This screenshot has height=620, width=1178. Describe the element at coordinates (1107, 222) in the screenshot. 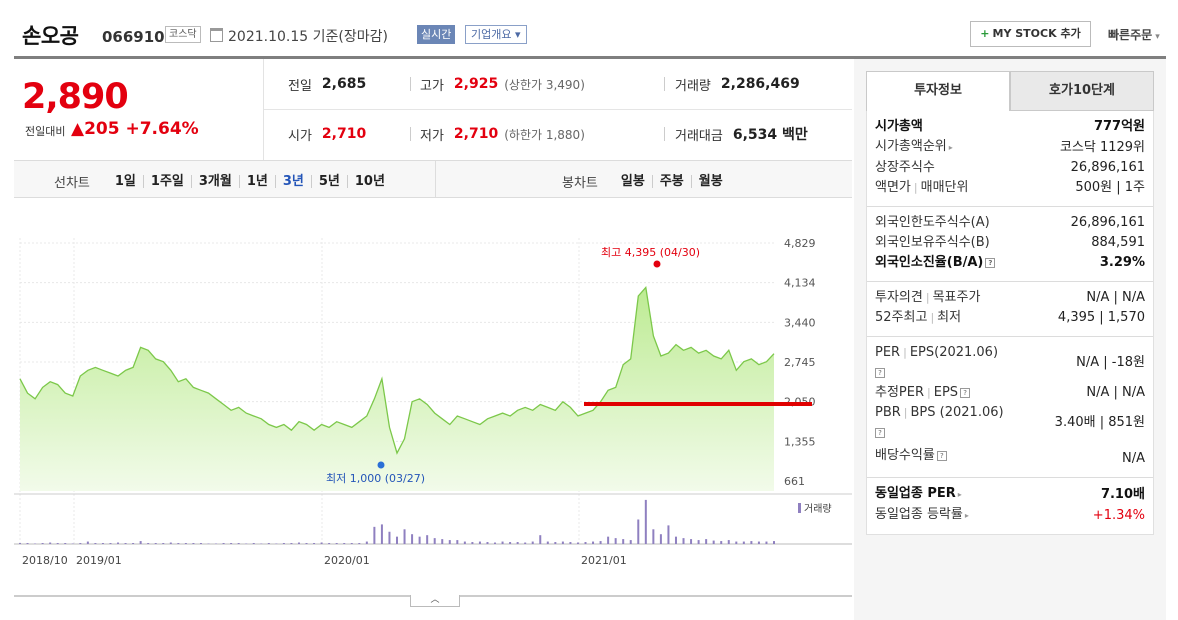

I see `foreign-limit-value: 26,896,161` at that location.